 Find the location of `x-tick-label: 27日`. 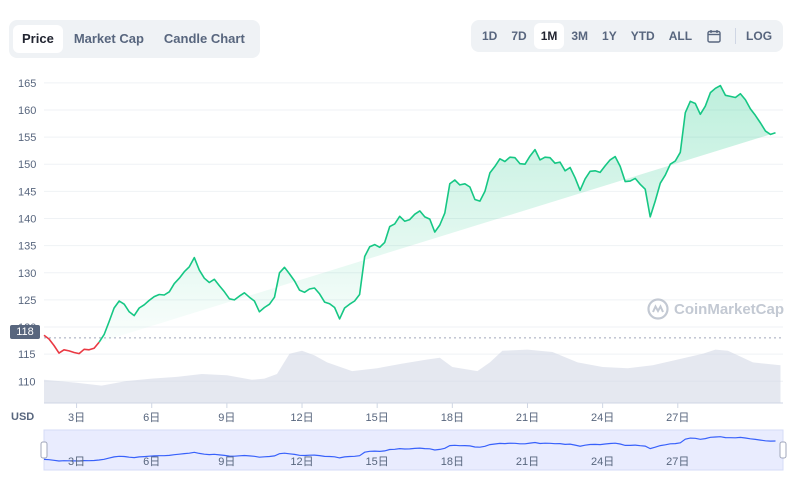

x-tick-label: 27日 is located at coordinates (677, 418).